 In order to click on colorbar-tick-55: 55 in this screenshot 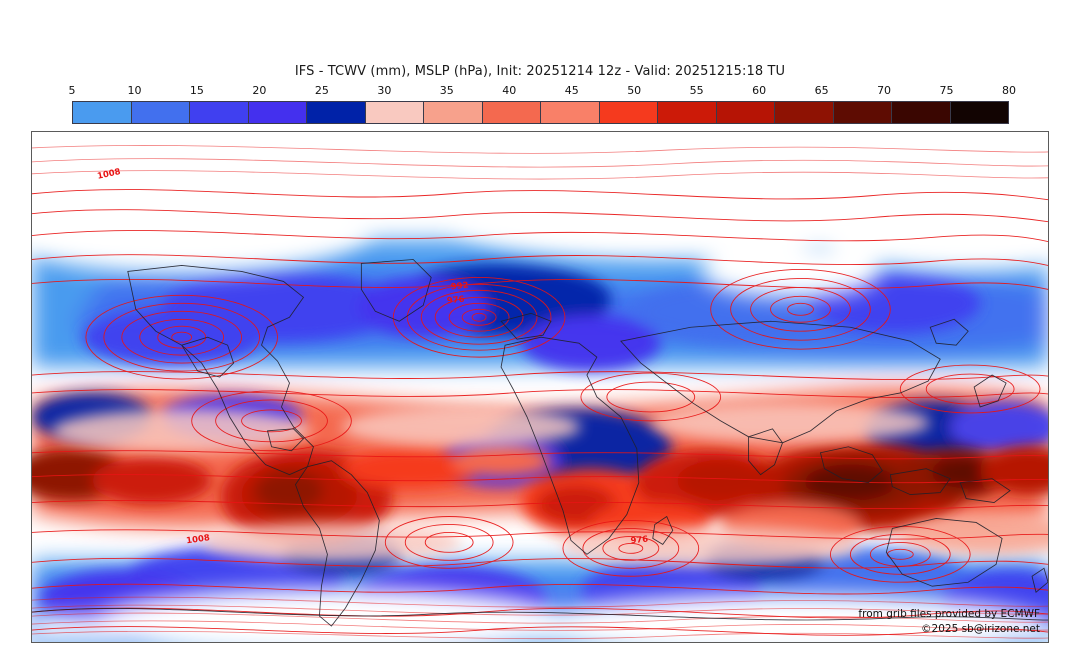, I will do `click(696, 90)`.